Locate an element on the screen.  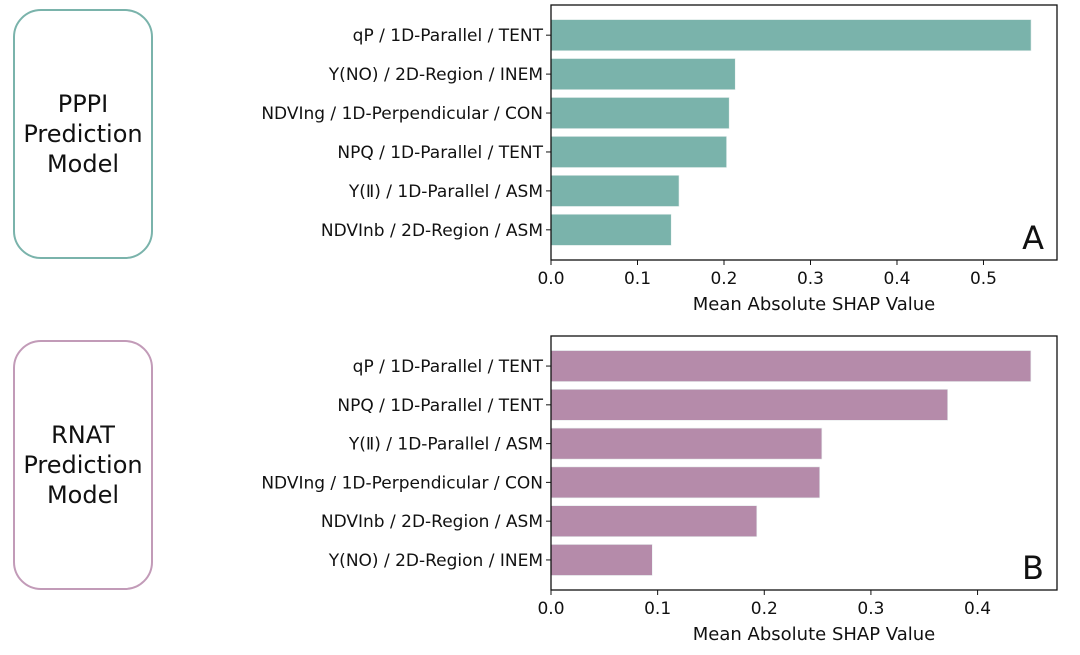
pppi-model-box: PPPI Prediction Model is located at coordinates (83, 134).